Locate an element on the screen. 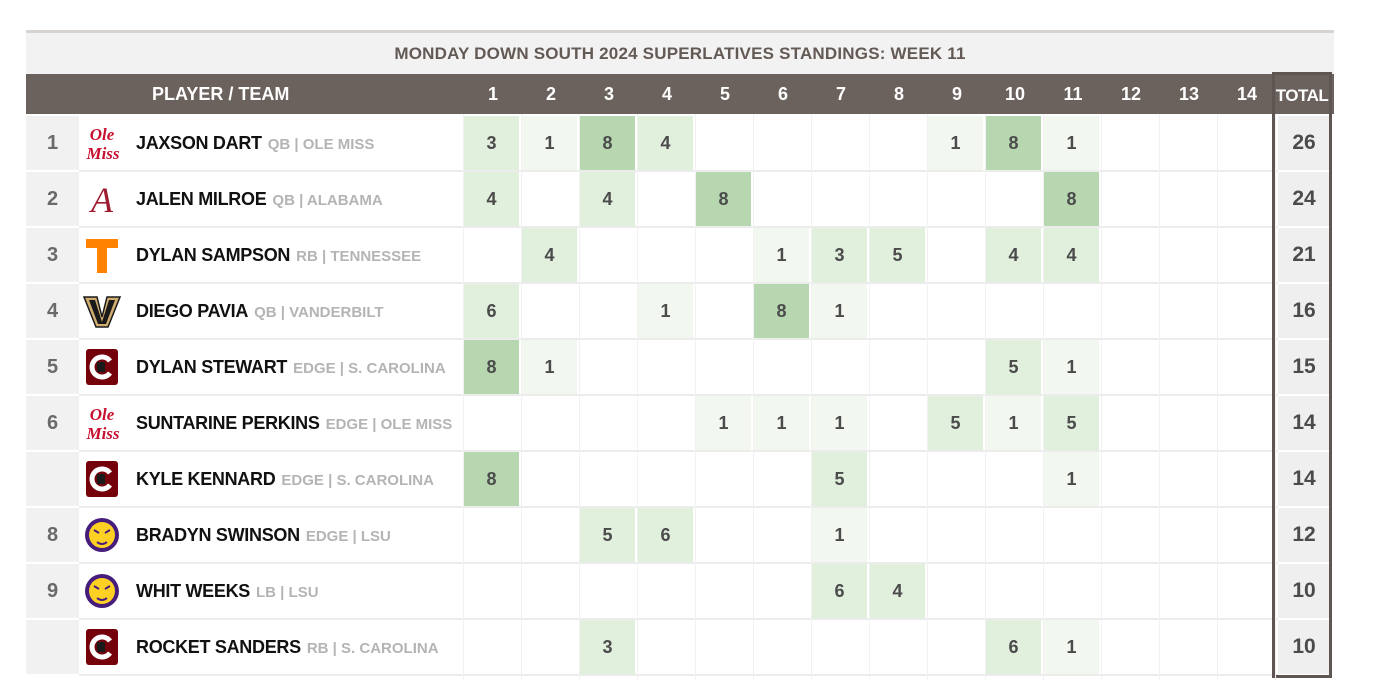  score-cell-week-5: 1 is located at coordinates (723, 423).